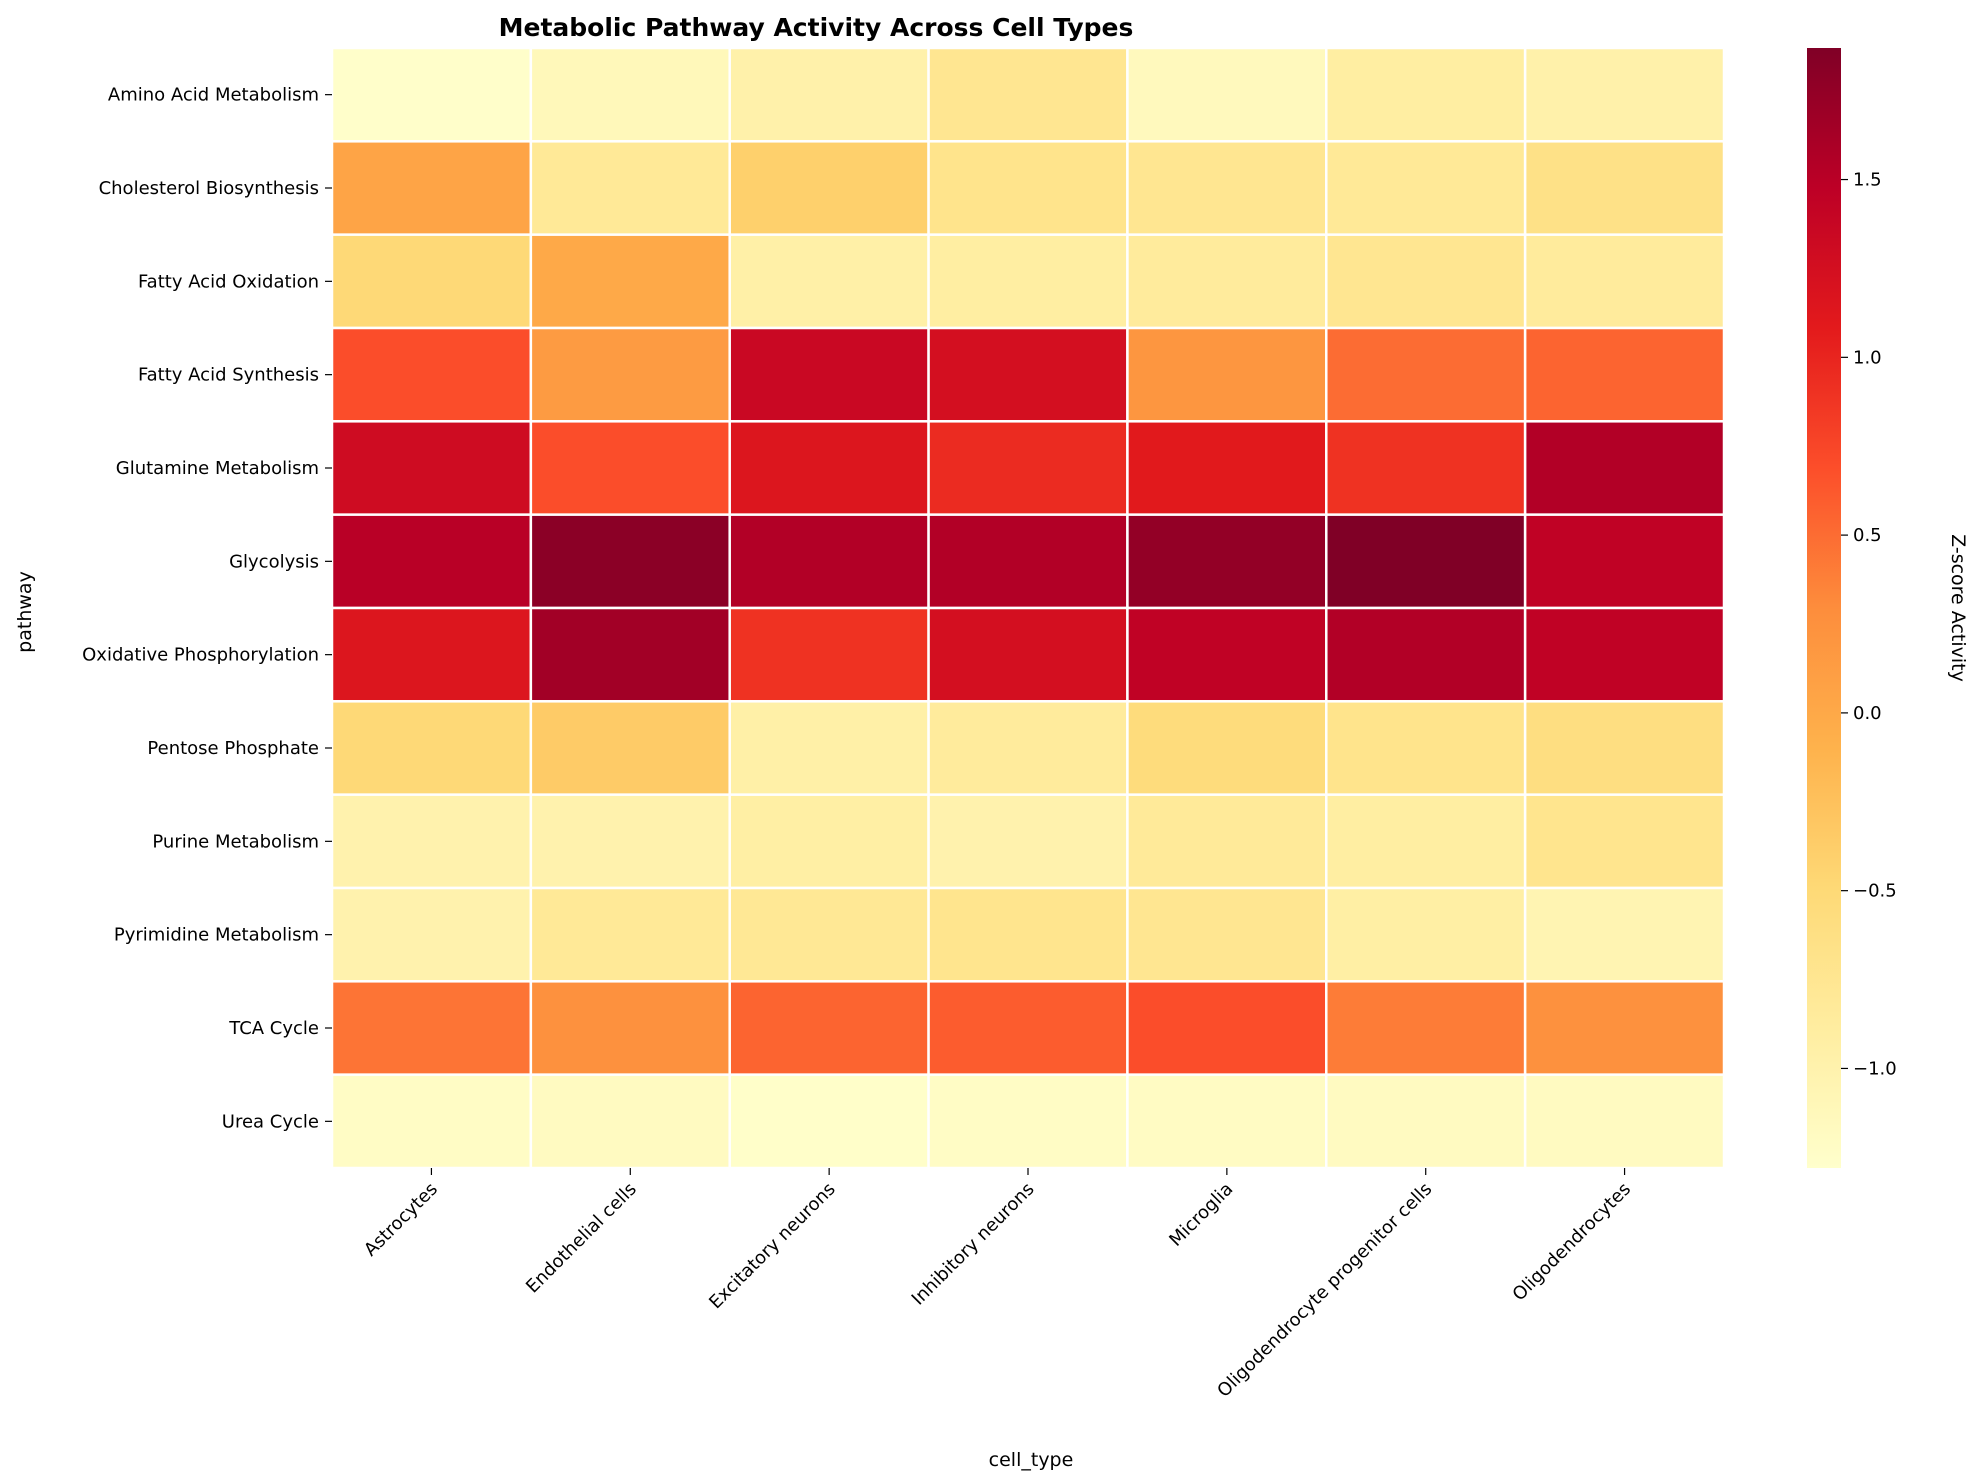 This screenshot has height=1483, width=1972. What do you see at coordinates (1624, 1028) in the screenshot?
I see `heatmap-cell-tca-cycle-oligodendrocytes` at bounding box center [1624, 1028].